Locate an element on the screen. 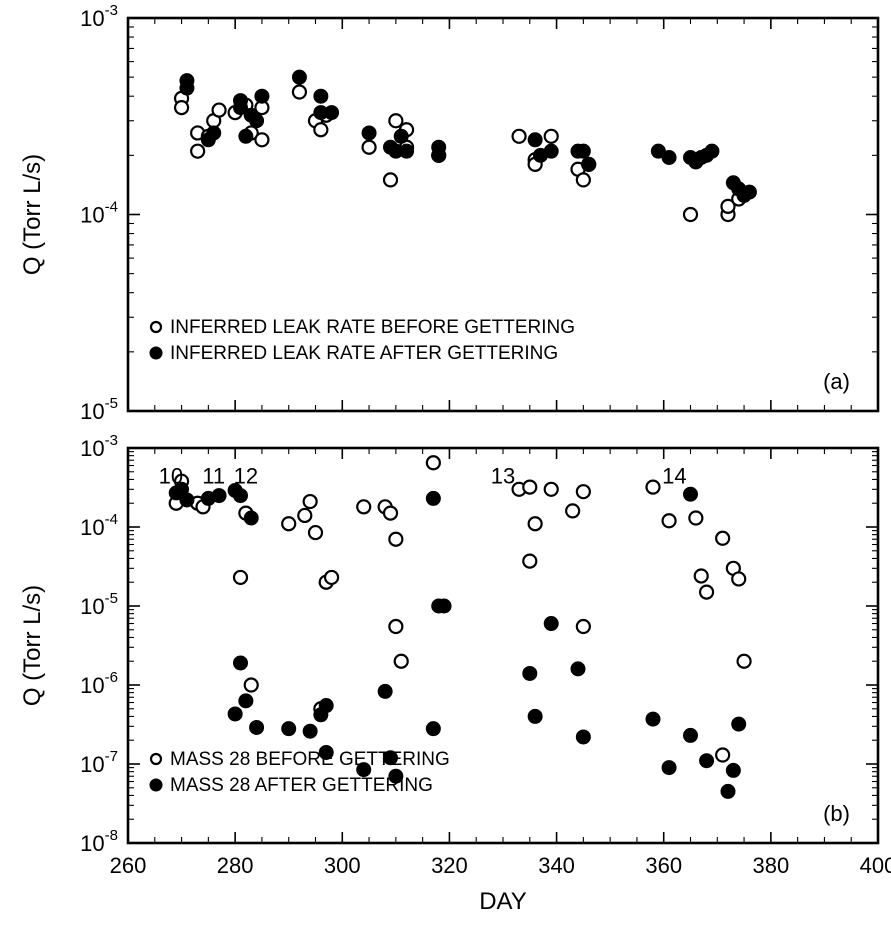 This screenshot has width=891, height=929. y-tick-label-exponent: -3 is located at coordinates (111, 440).